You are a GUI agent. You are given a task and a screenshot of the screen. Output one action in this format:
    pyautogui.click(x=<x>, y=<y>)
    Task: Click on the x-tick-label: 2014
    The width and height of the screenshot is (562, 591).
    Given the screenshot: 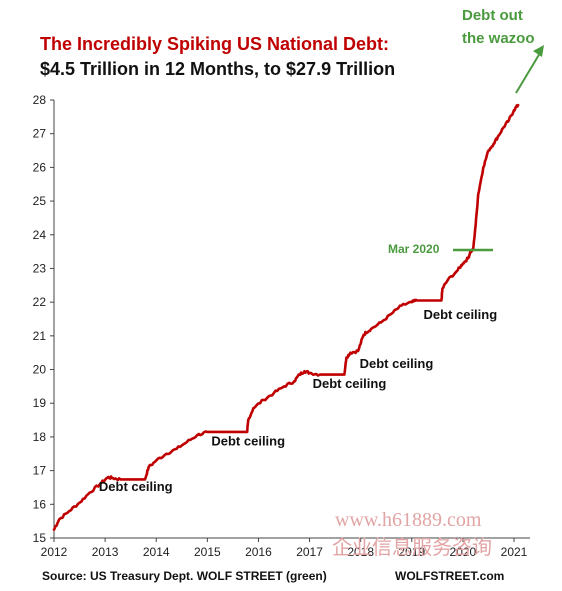 What is the action you would take?
    pyautogui.click(x=156, y=552)
    